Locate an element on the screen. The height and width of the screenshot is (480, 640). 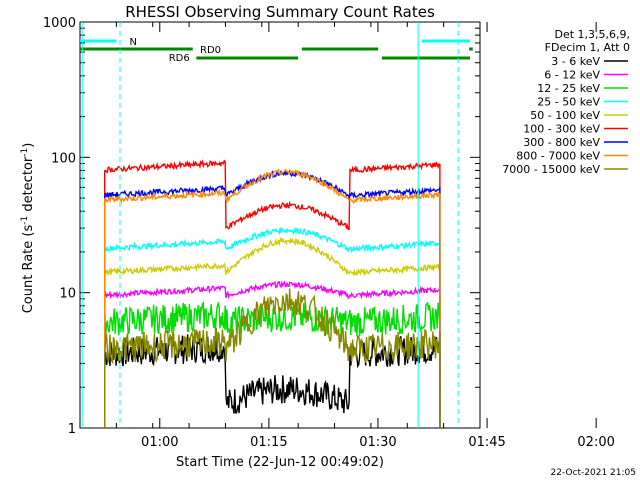
legend-entry-label: 25 - 50 keV is located at coordinates (568, 102).